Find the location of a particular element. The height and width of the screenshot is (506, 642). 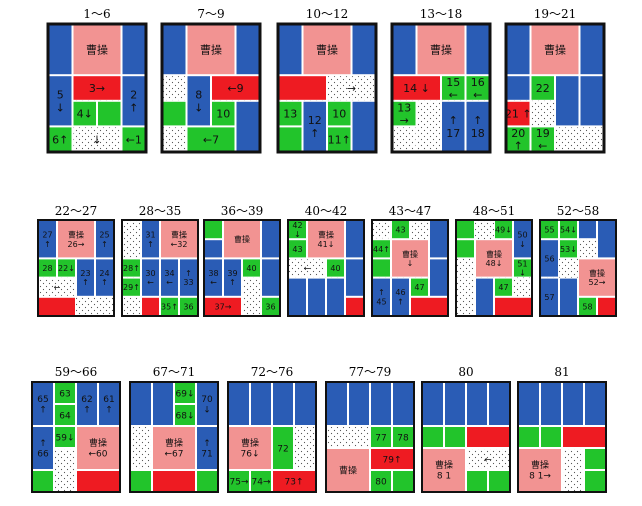

block-label: ←32 is located at coordinates (179, 244).